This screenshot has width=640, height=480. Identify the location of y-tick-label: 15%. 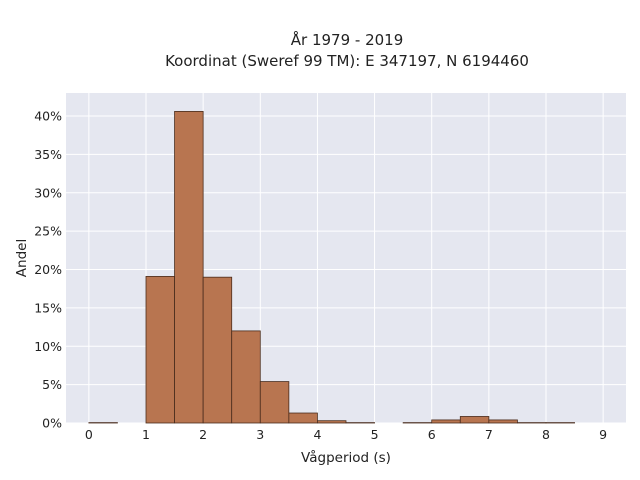
(48, 307).